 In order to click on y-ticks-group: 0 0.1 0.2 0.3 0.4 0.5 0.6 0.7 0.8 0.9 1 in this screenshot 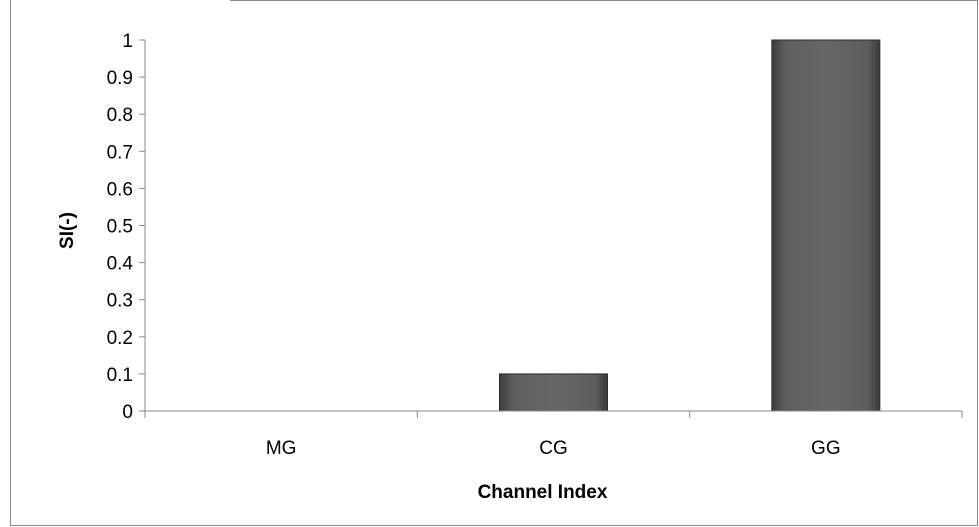, I will do `click(126, 227)`.